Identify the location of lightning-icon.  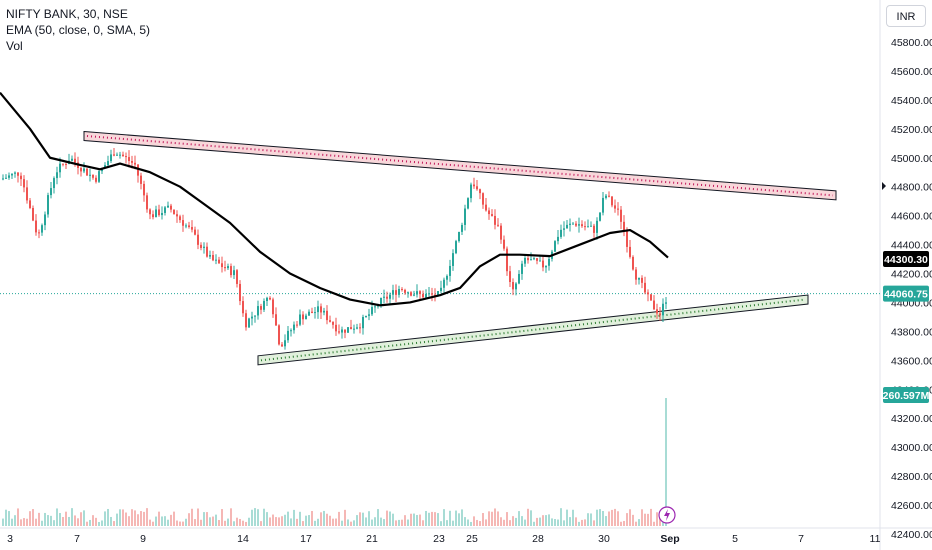
(667, 515).